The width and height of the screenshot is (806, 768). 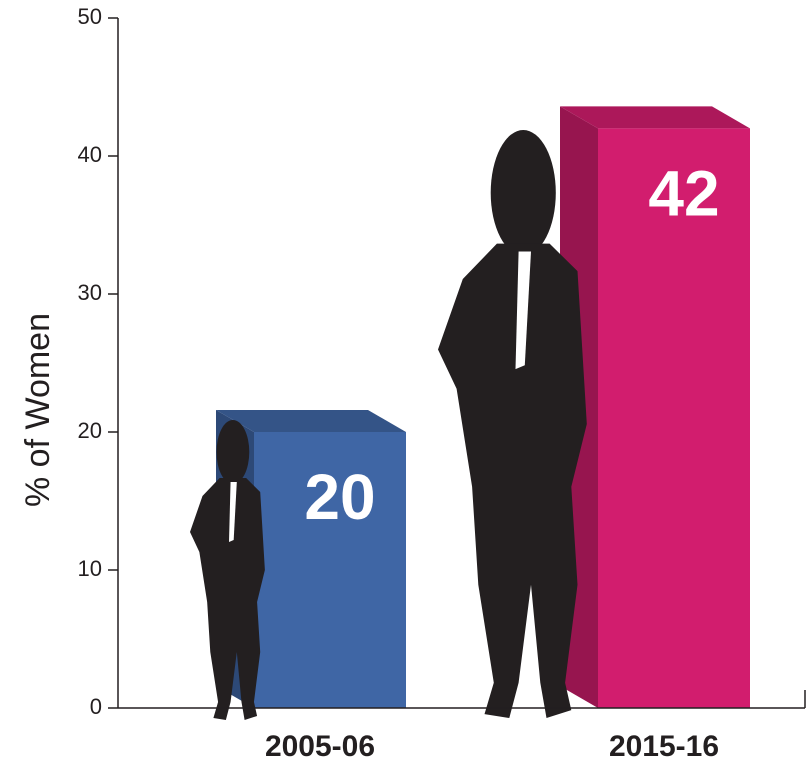 What do you see at coordinates (664, 746) in the screenshot?
I see `x-tick-label: 2015-16` at bounding box center [664, 746].